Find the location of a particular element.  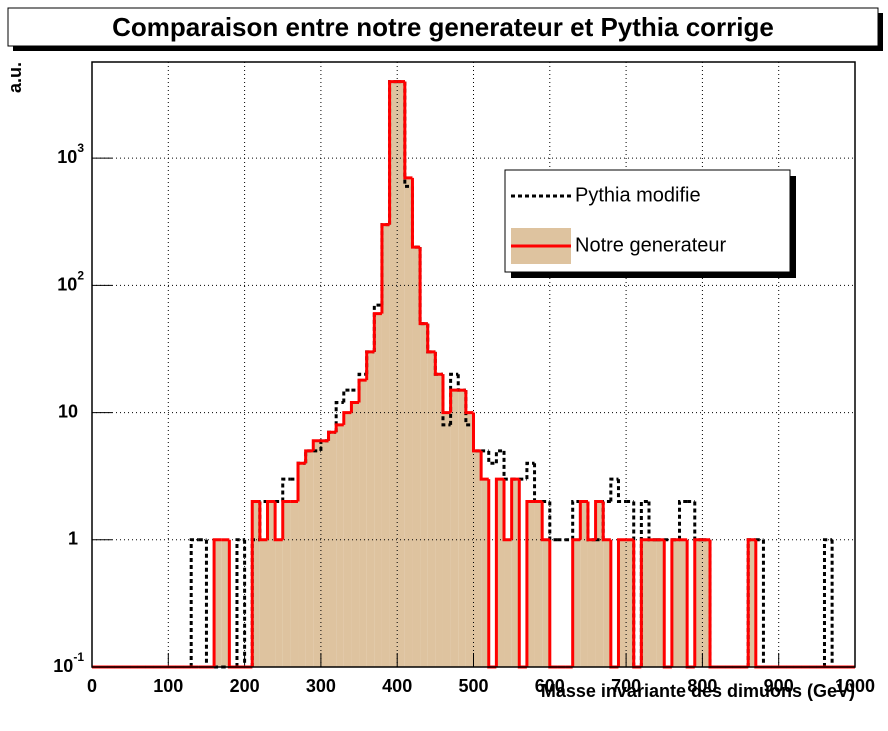

title-box is located at coordinates (443, 27).